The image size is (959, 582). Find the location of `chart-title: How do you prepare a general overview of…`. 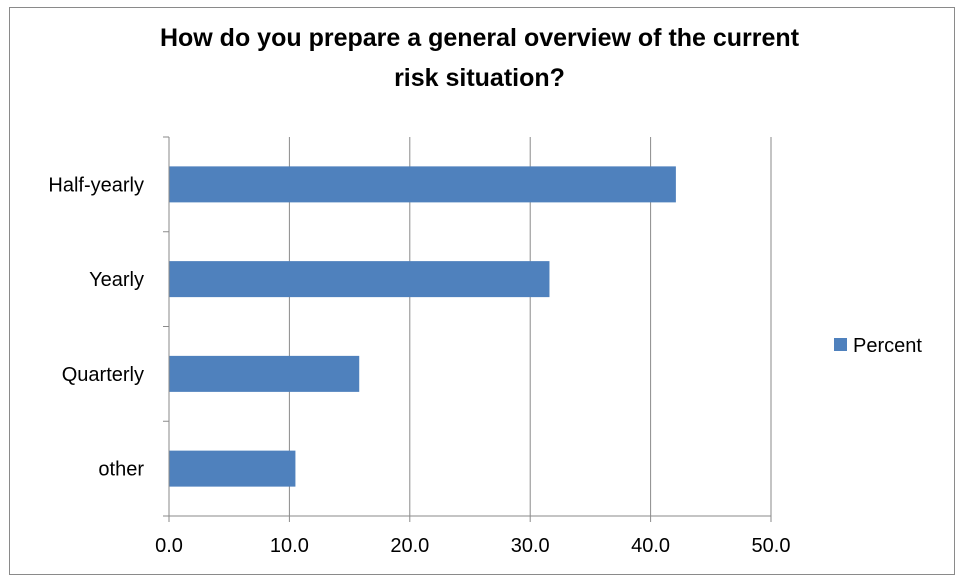

chart-title: How do you prepare a general overview of… is located at coordinates (479, 58).